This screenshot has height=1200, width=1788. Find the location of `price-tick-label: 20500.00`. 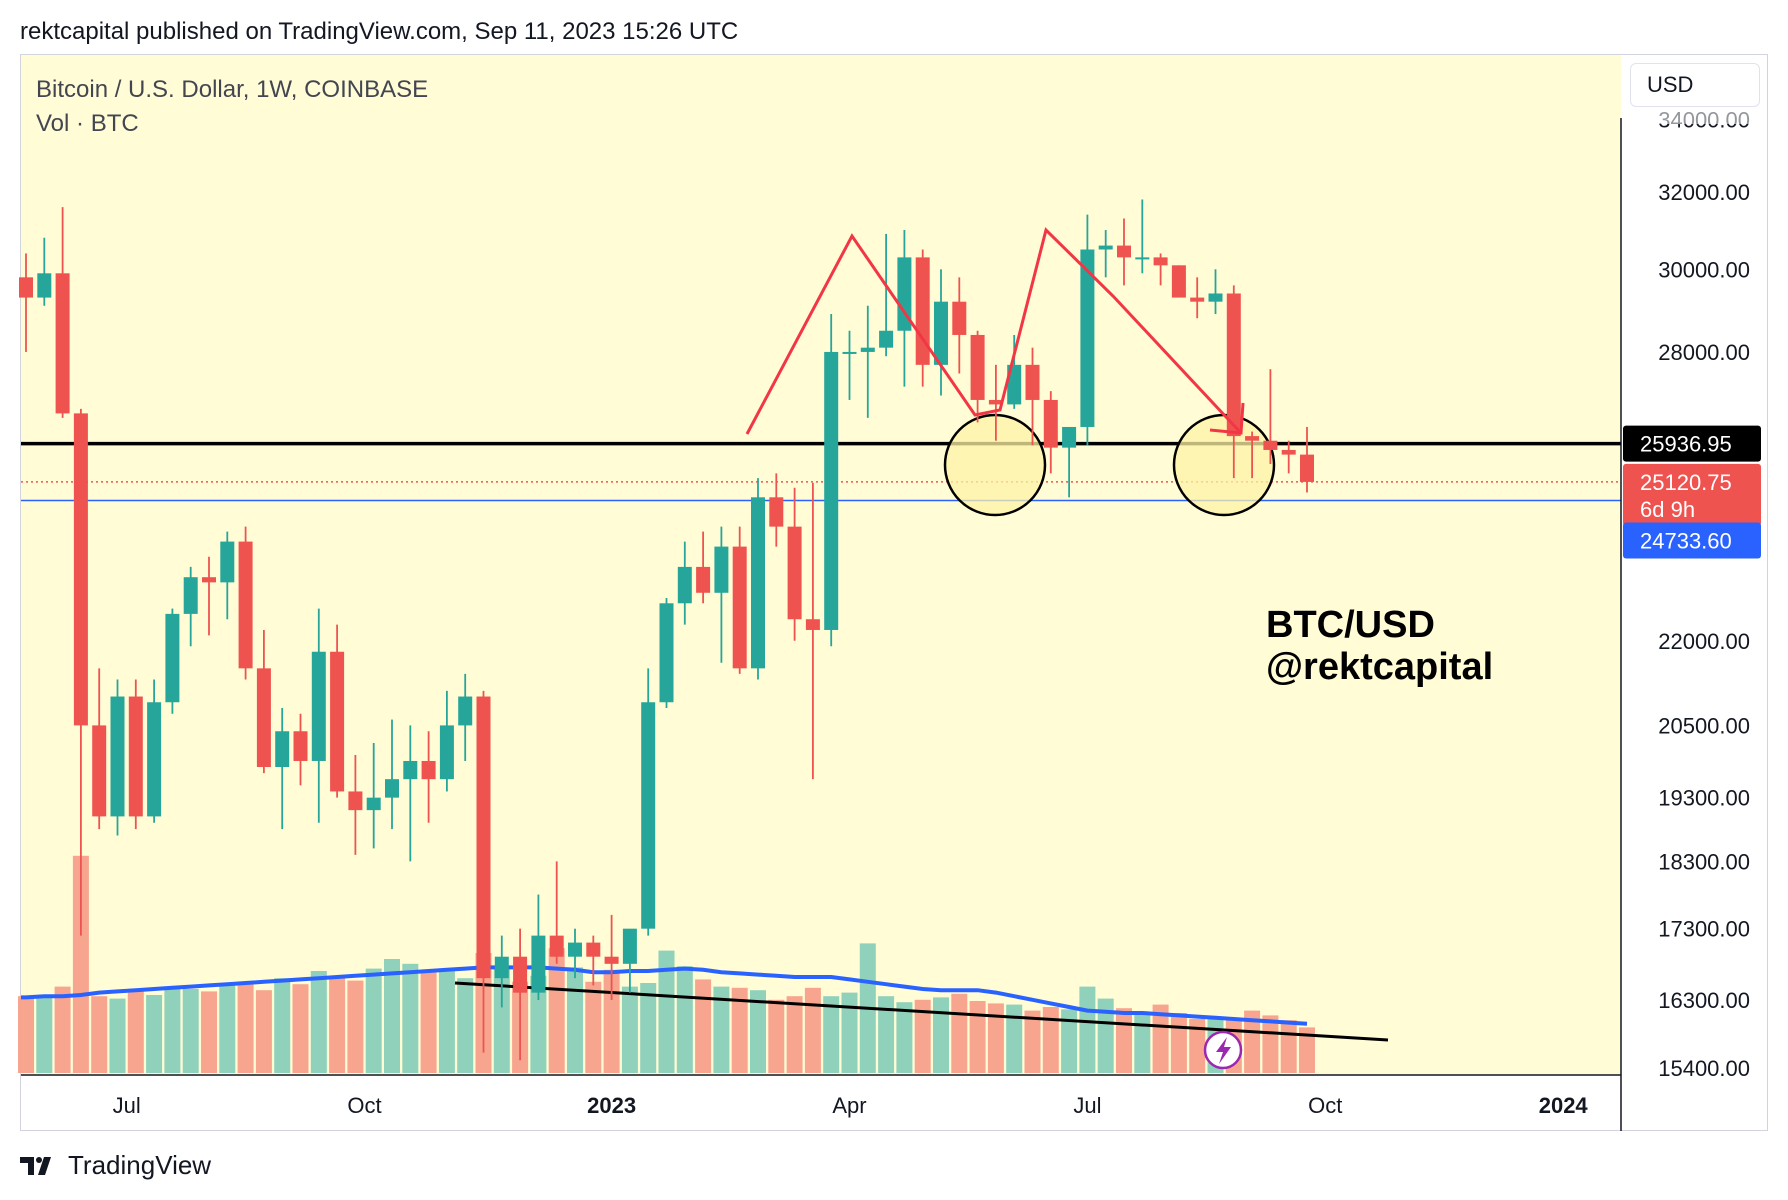

price-tick-label: 20500.00 is located at coordinates (1704, 725).